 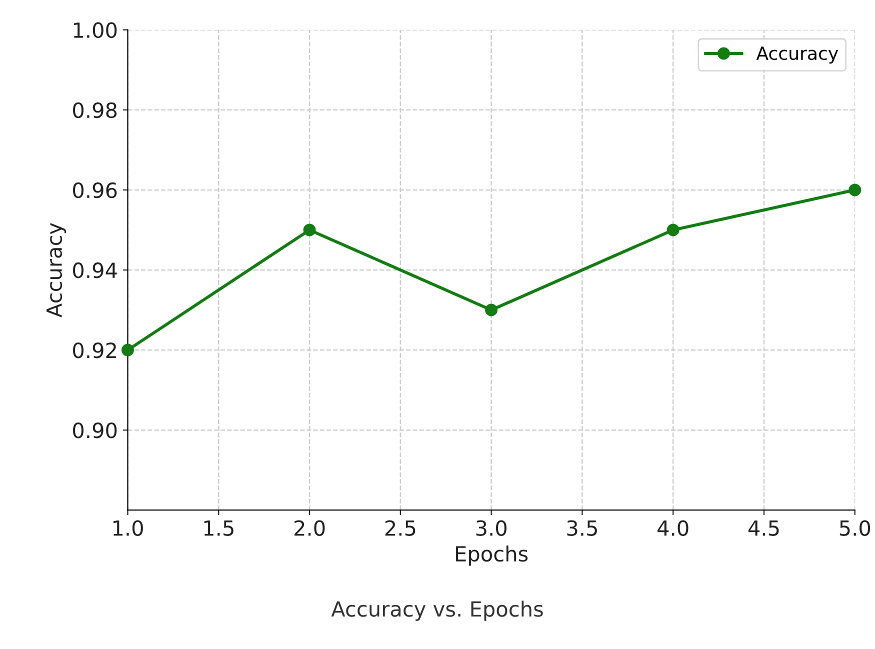 I want to click on y-tick-label: 1.00, so click(x=95, y=30).